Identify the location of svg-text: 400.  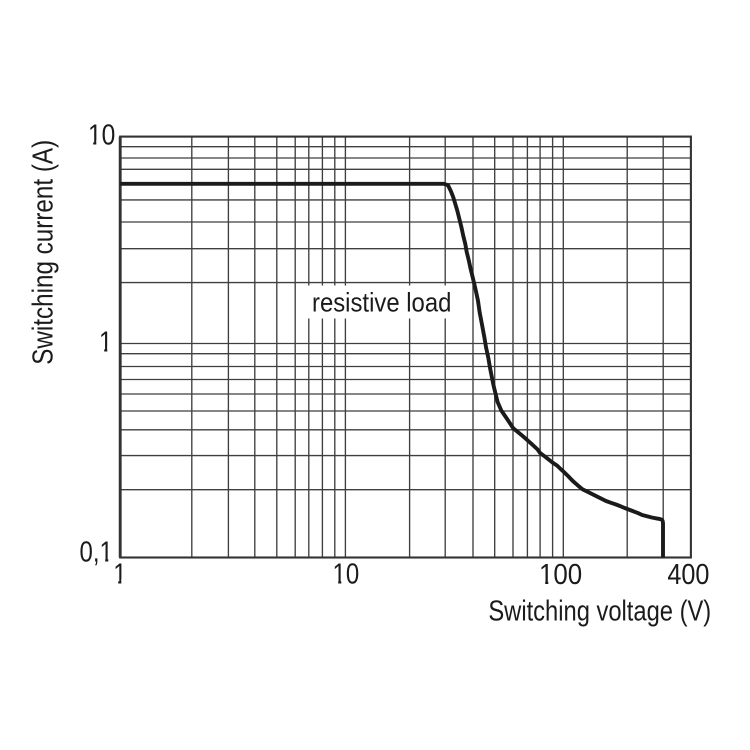
(688, 575).